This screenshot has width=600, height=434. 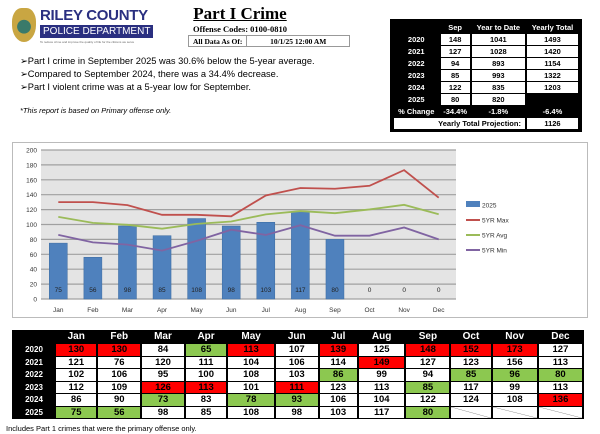 What do you see at coordinates (163, 400) in the screenshot?
I see `month-cell: 73` at bounding box center [163, 400].